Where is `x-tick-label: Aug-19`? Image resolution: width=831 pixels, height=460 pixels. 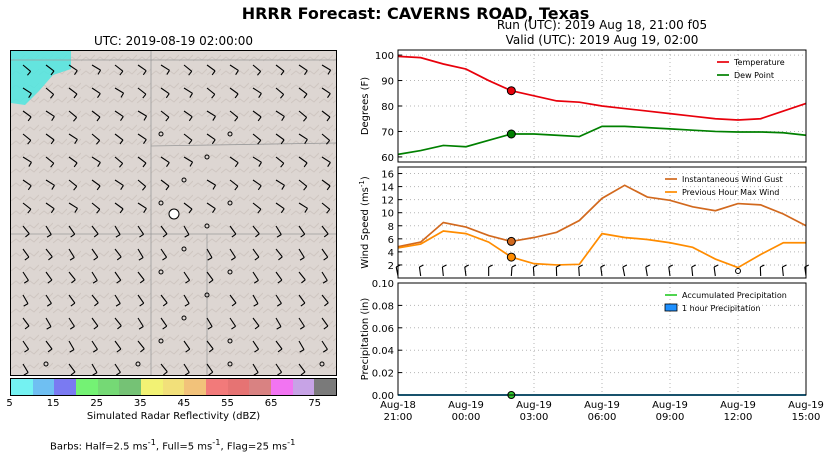 x-tick-label: Aug-19 is located at coordinates (806, 405).